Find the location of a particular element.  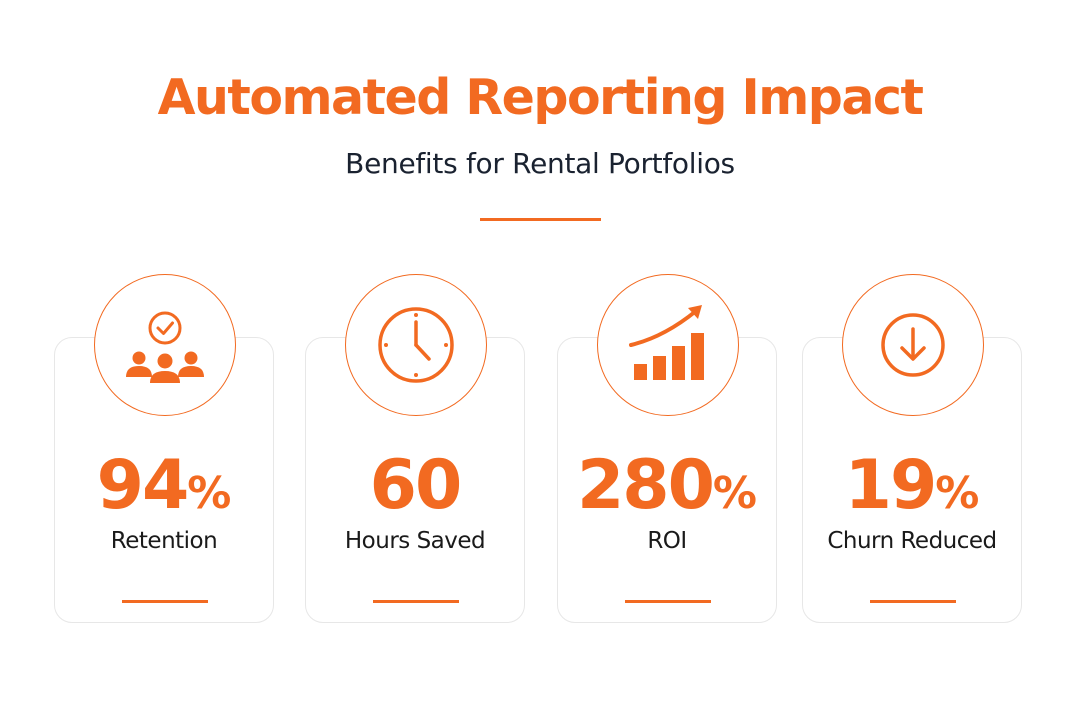

stat-card-retention: 94% Retention is located at coordinates (164, 448).